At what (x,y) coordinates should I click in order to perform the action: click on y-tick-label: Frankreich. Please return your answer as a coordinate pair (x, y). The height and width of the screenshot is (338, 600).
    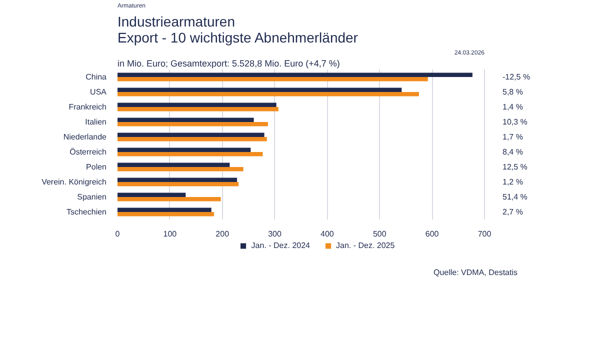
    Looking at the image, I should click on (87, 107).